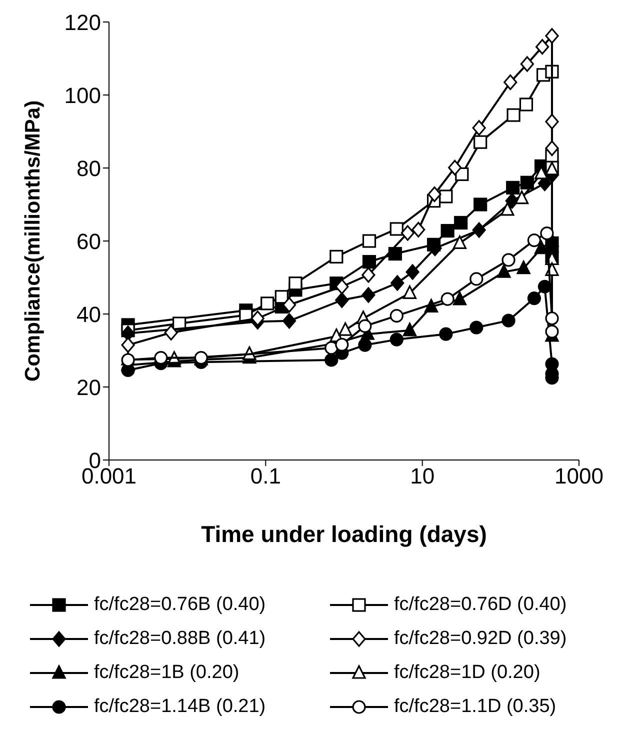 The height and width of the screenshot is (740, 623). I want to click on y-axis-title: Compliance(millionths/MPa), so click(32, 241).